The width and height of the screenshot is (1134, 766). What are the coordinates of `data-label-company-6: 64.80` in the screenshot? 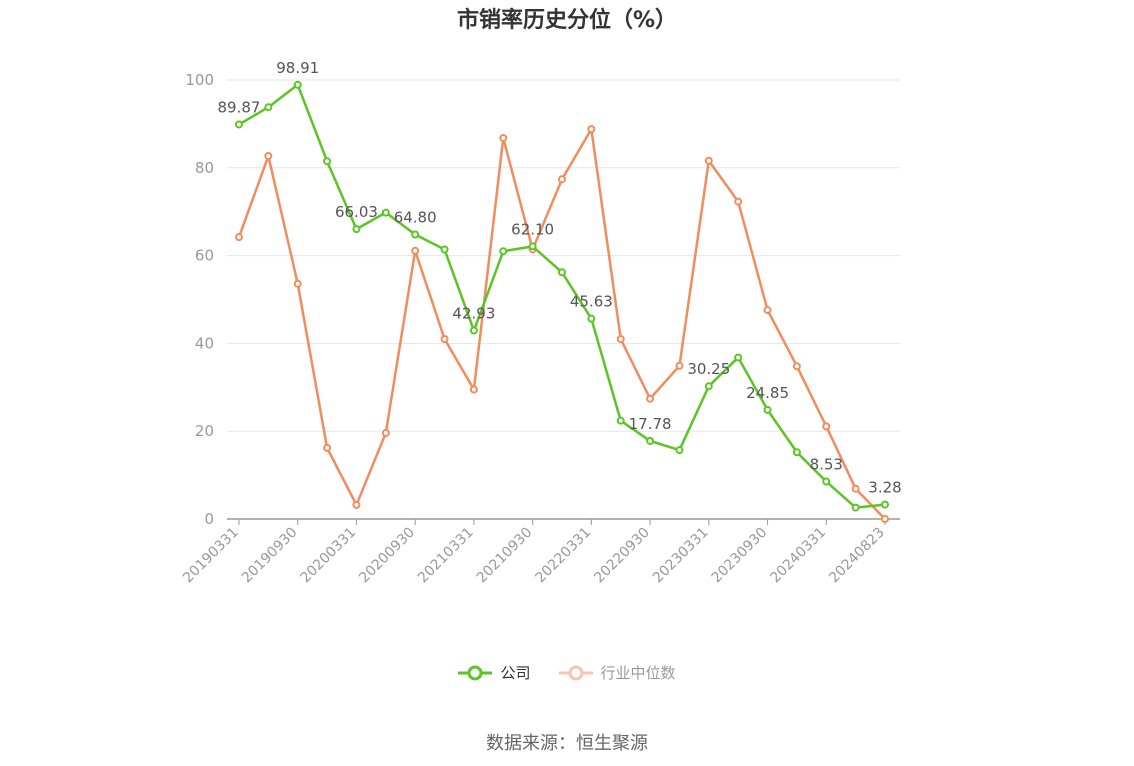 It's located at (415, 218).